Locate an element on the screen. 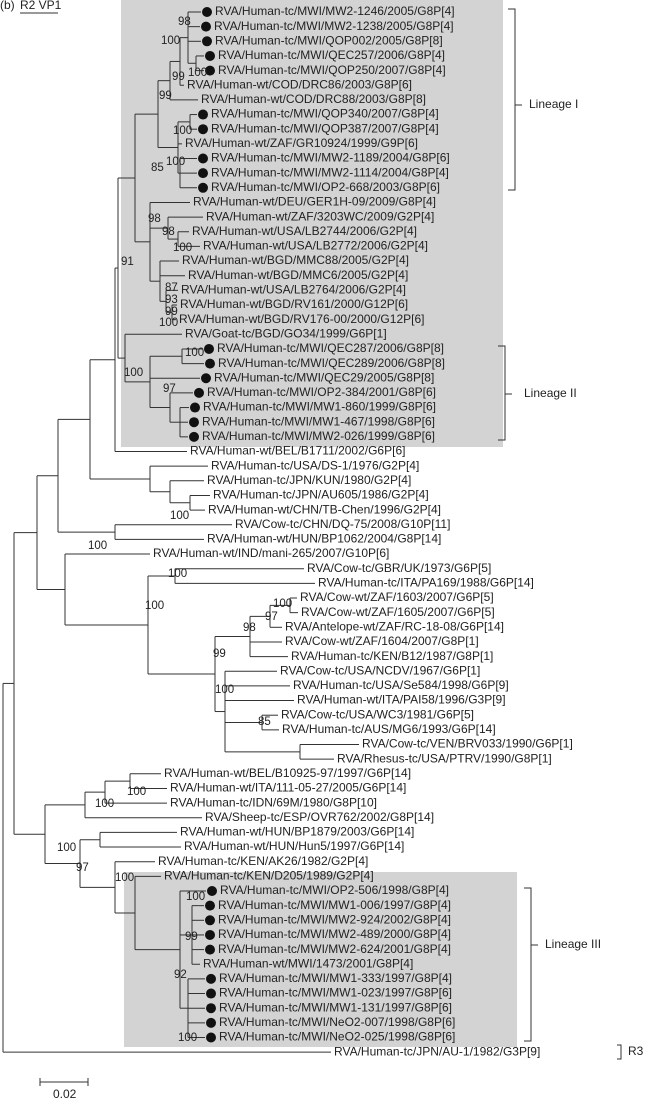 Image resolution: width=646 pixels, height=1102 pixels. leaf-label: RVA/Human-tc/MWI/QOP340/2007/G8P[4] is located at coordinates (325, 114).